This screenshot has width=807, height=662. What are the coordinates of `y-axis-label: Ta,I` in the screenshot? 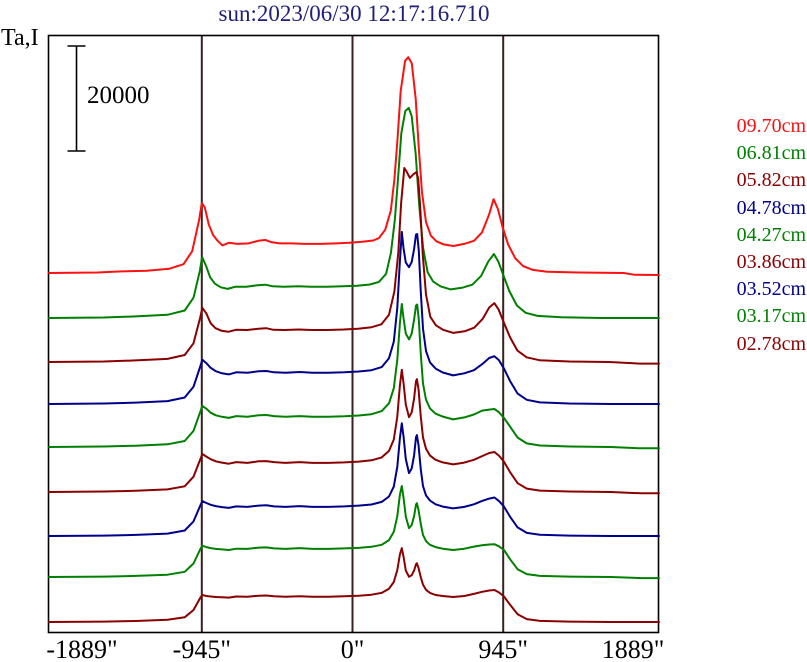 It's located at (20, 38).